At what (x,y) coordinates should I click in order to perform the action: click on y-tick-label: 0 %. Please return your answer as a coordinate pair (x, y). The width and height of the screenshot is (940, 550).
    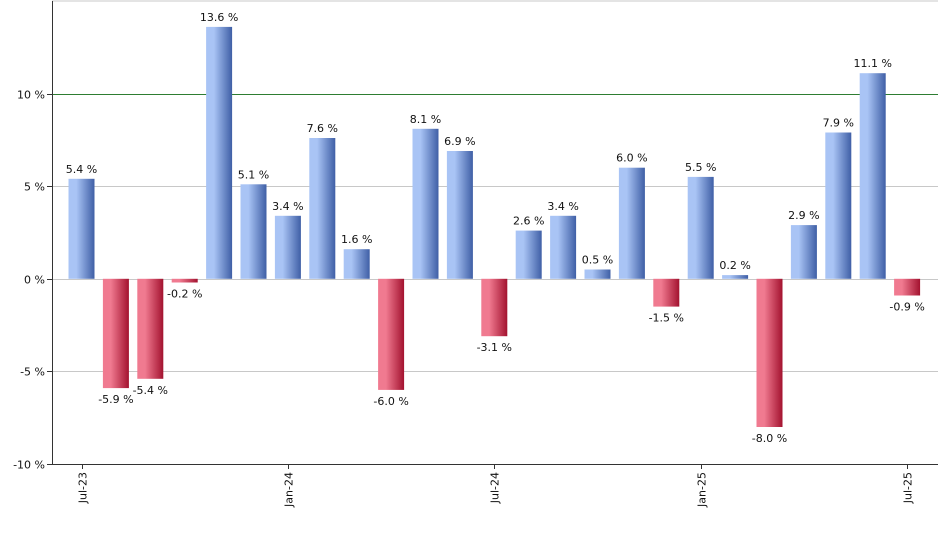
    Looking at the image, I should click on (34, 280).